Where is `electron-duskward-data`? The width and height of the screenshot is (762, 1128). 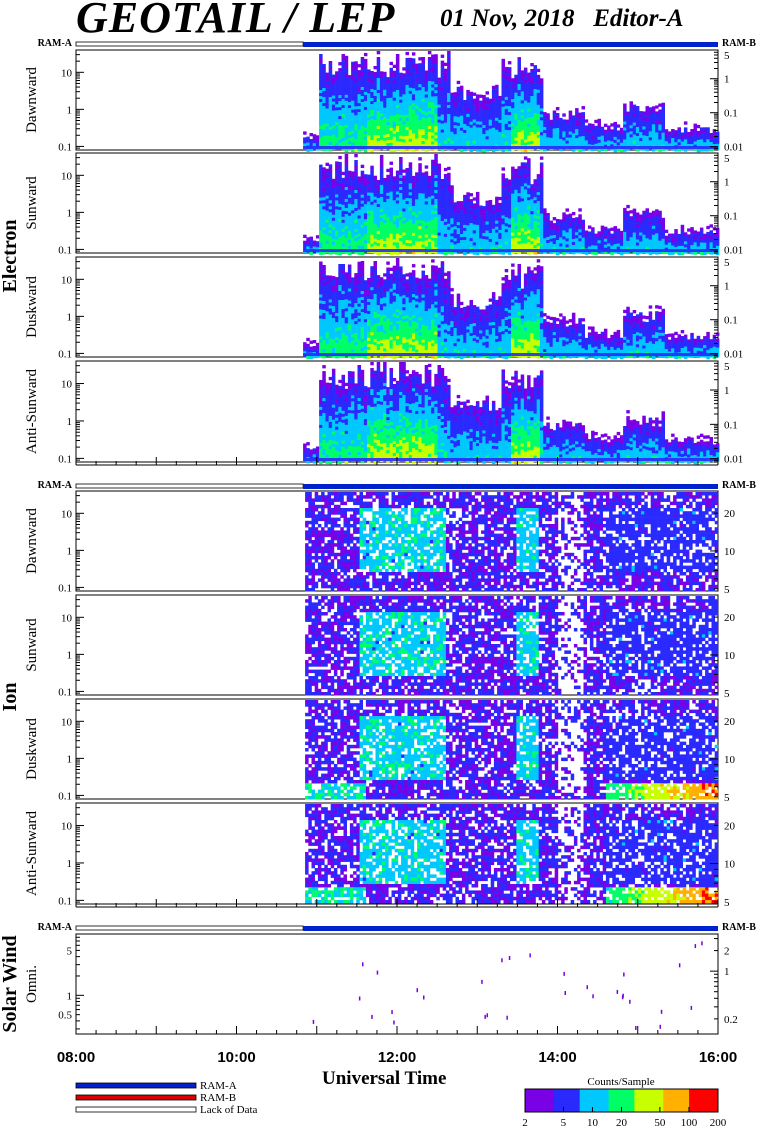
electron-duskward-data is located at coordinates (397, 308).